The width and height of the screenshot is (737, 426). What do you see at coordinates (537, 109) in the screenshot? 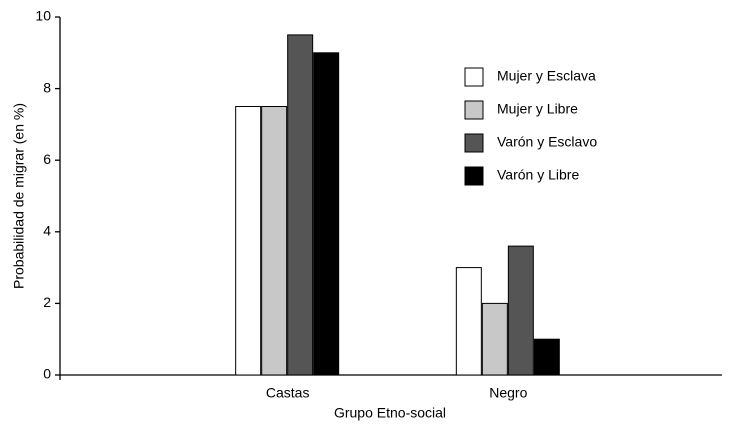
I see `legend-label: Mujer y Libre` at bounding box center [537, 109].